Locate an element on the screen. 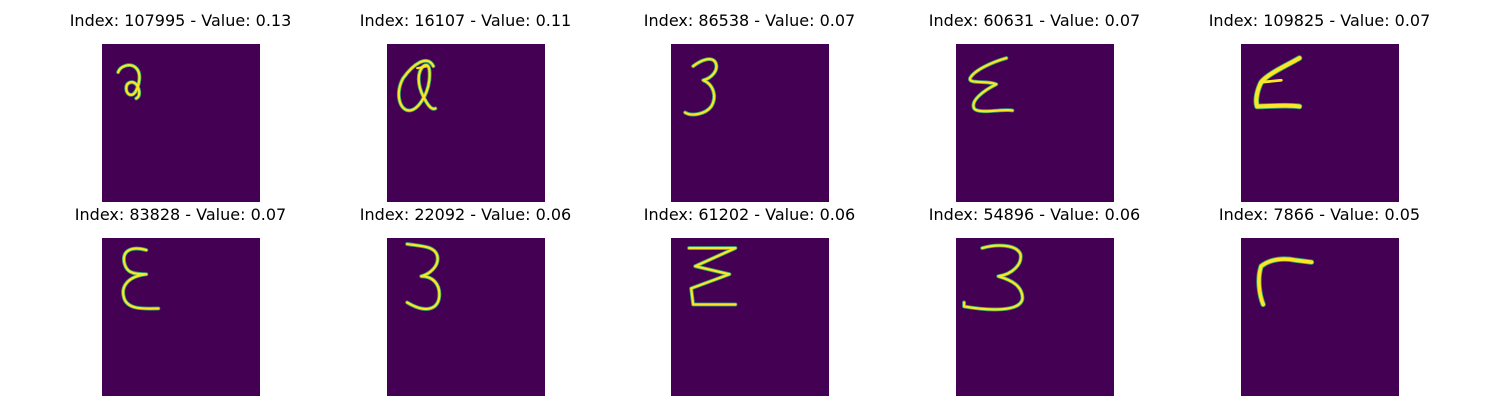 The height and width of the screenshot is (400, 1500). three-tall-glyph is located at coordinates (466, 317).